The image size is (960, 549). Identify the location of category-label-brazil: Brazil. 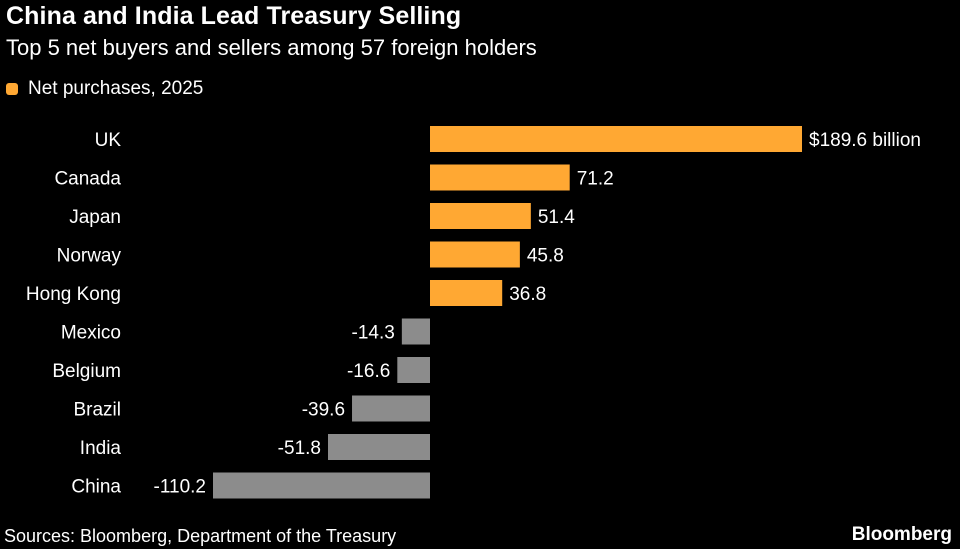
(97, 410).